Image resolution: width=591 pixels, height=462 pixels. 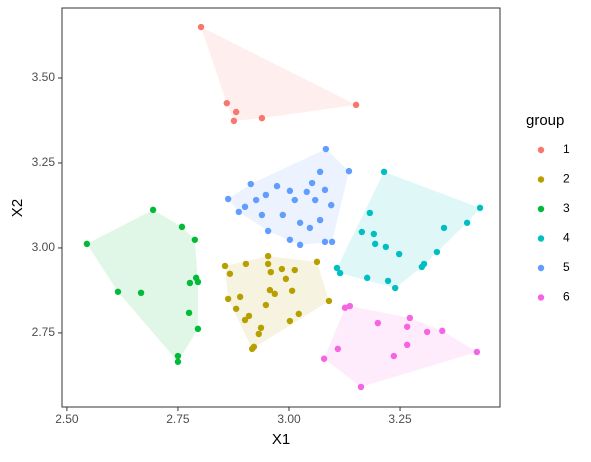 What do you see at coordinates (566, 238) in the screenshot?
I see `legend-label: 4` at bounding box center [566, 238].